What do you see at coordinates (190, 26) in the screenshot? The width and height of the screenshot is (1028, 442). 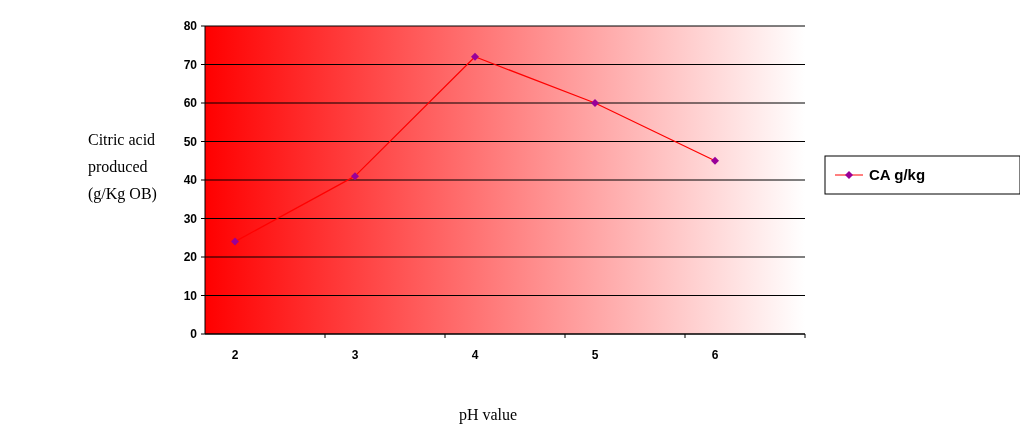 I see `y-tick-label: 80` at bounding box center [190, 26].